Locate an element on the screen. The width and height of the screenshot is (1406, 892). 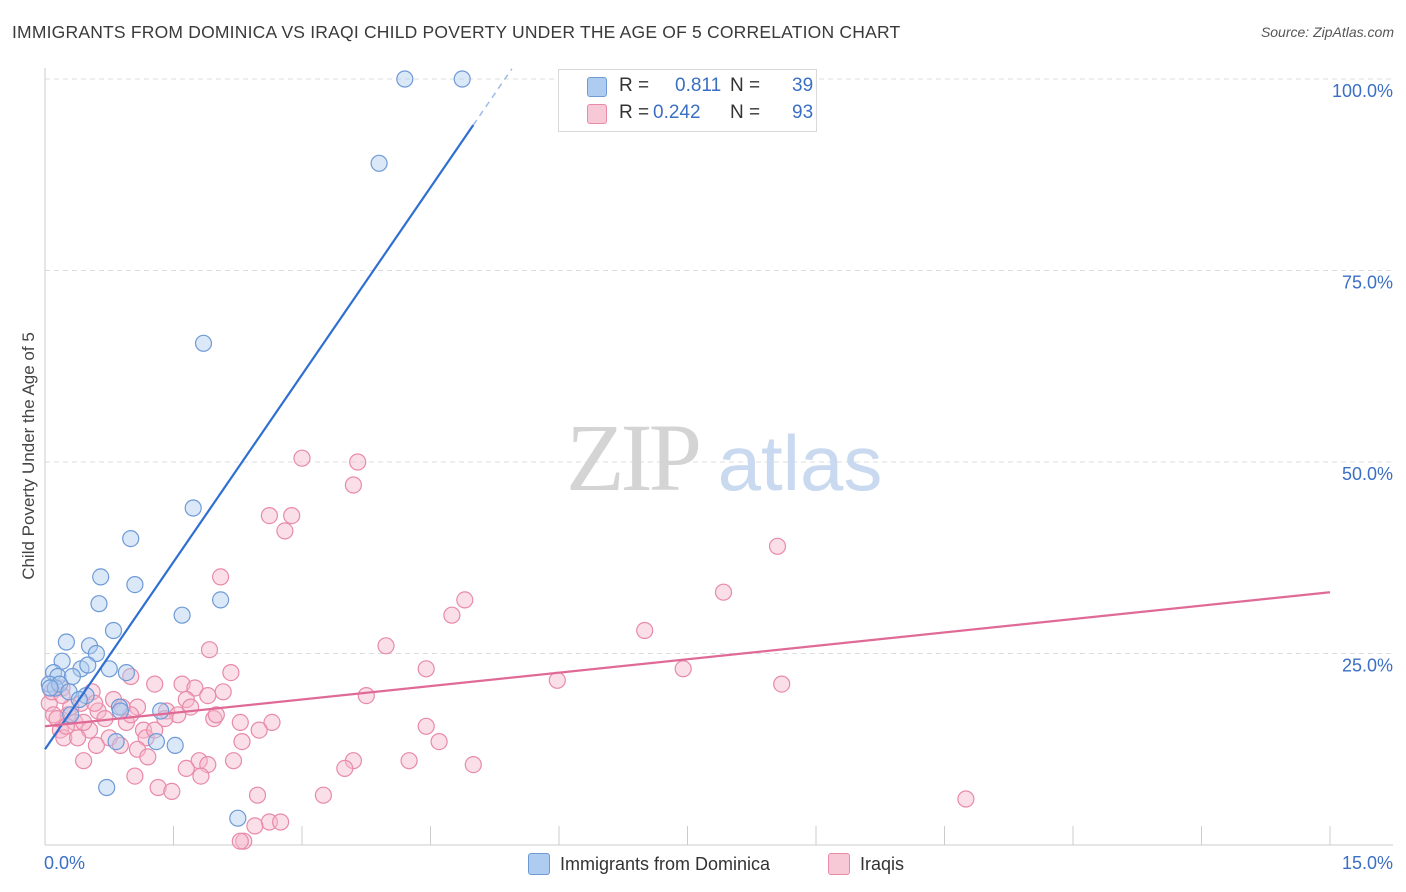
legend-label-iraqis: Iraqis is located at coordinates (882, 863).